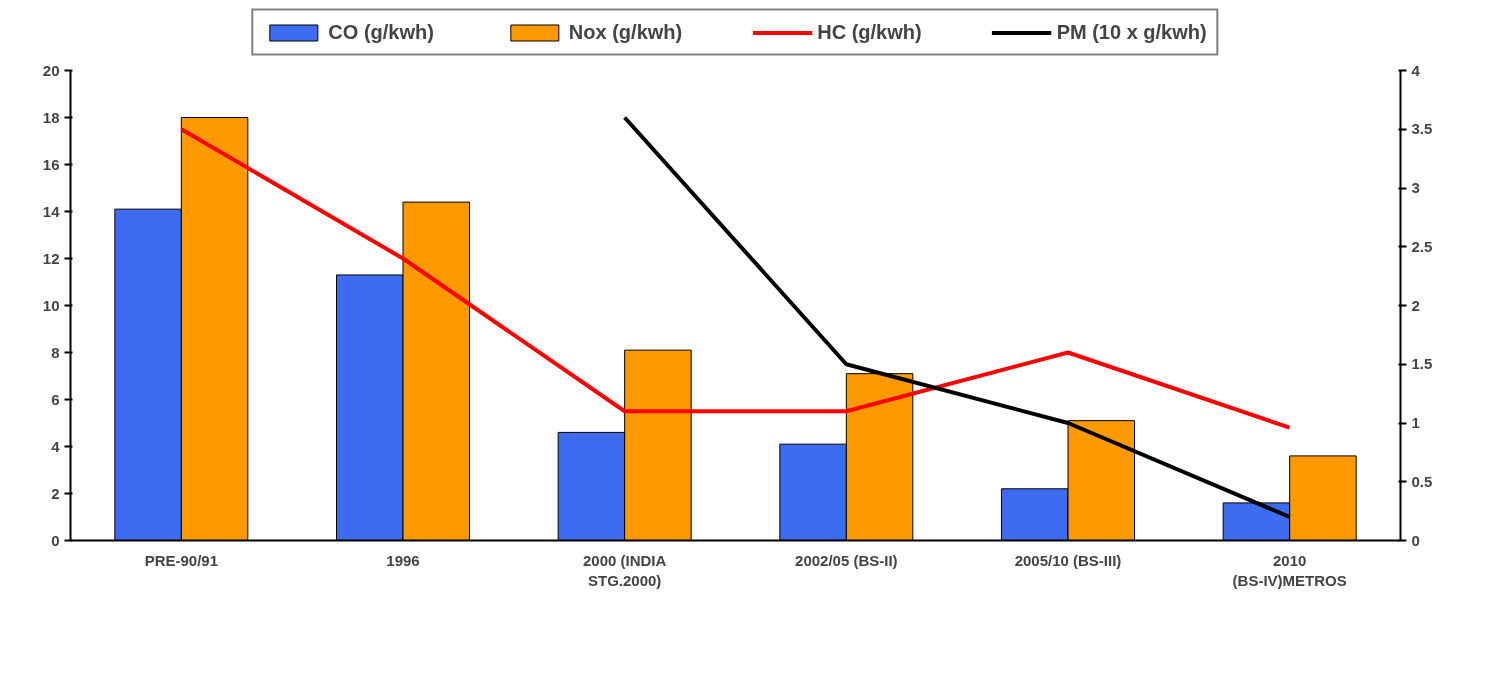  Describe the element at coordinates (1422, 481) in the screenshot. I see `y2-tick-label: 0.5` at that location.